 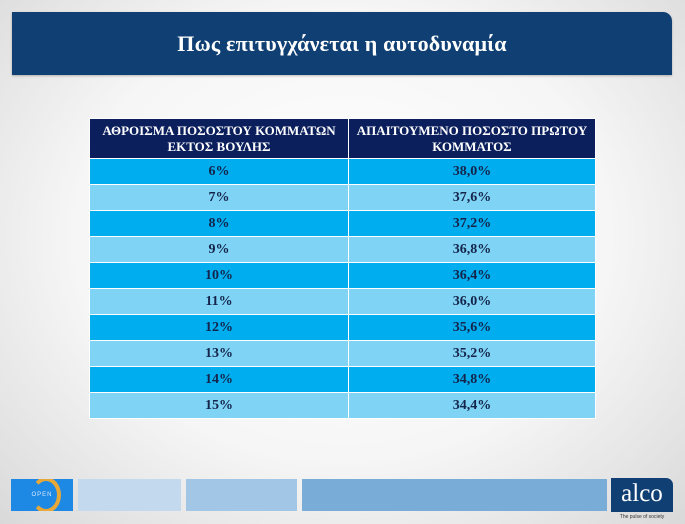 I want to click on table-row: 8% 37,2%, so click(x=342, y=223).